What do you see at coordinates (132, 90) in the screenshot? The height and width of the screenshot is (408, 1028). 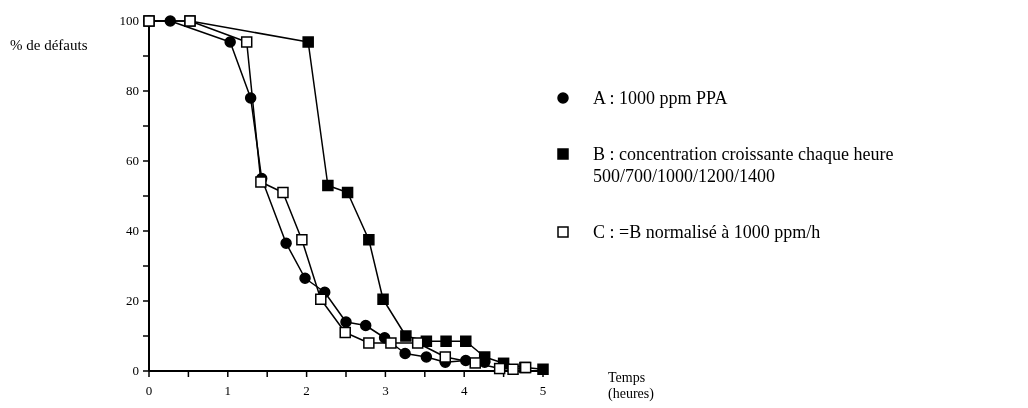 I see `y-tick-label: 80` at bounding box center [132, 90].